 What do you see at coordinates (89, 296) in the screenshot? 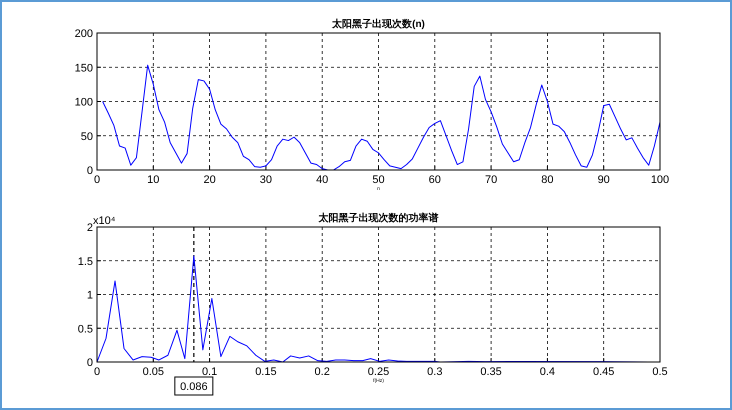
I see `y-tick-label: 1` at bounding box center [89, 296].